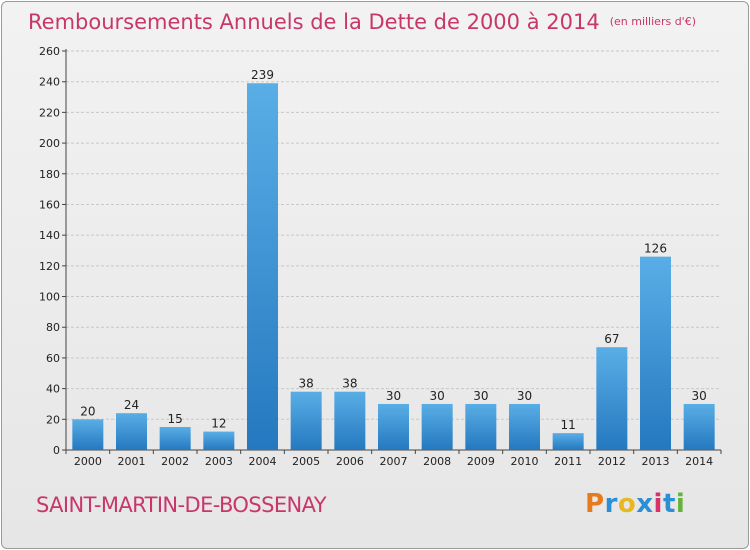 Image resolution: width=750 pixels, height=550 pixels. I want to click on logo-letter: o, so click(627, 504).